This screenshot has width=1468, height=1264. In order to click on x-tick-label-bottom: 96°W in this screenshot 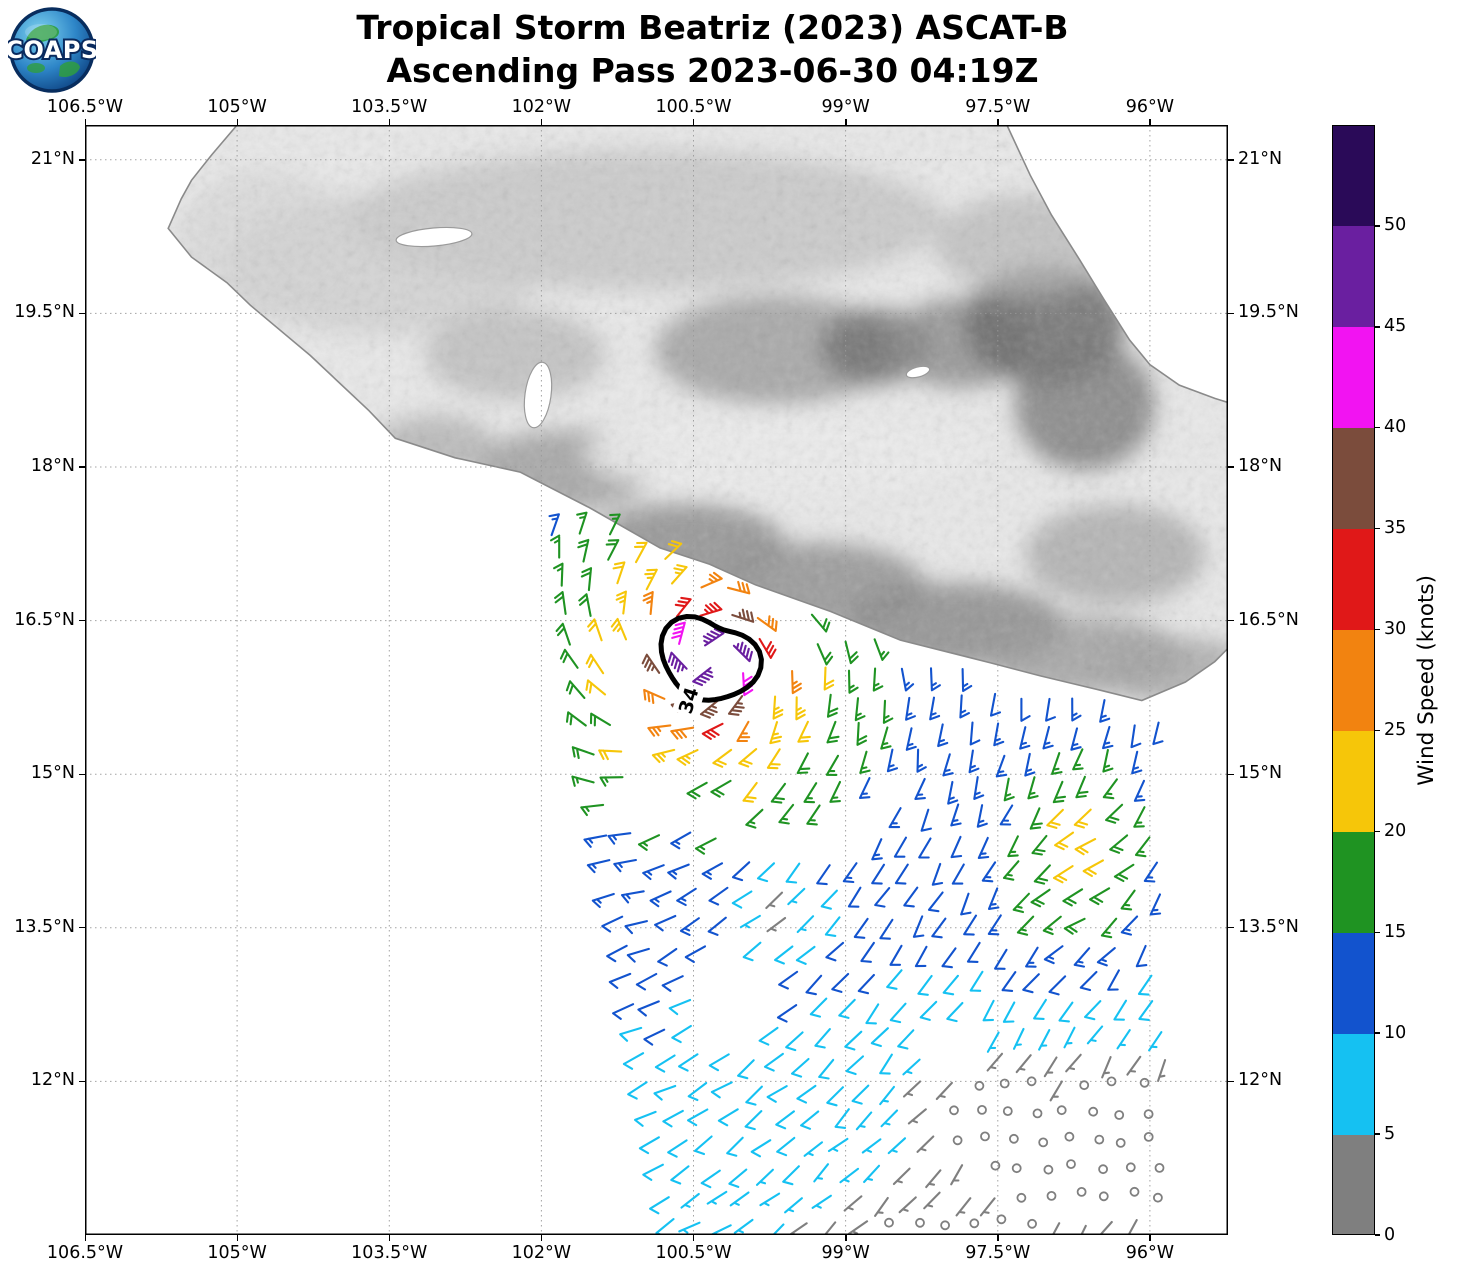, I will do `click(1150, 1253)`.